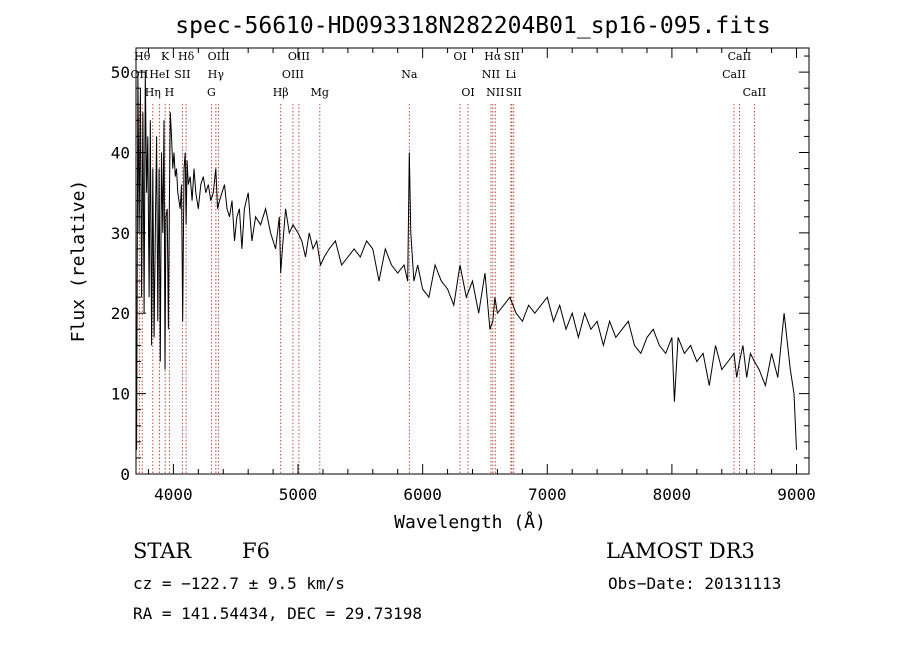 This screenshot has width=900, height=649. I want to click on line-label-14: Mg, so click(320, 92).